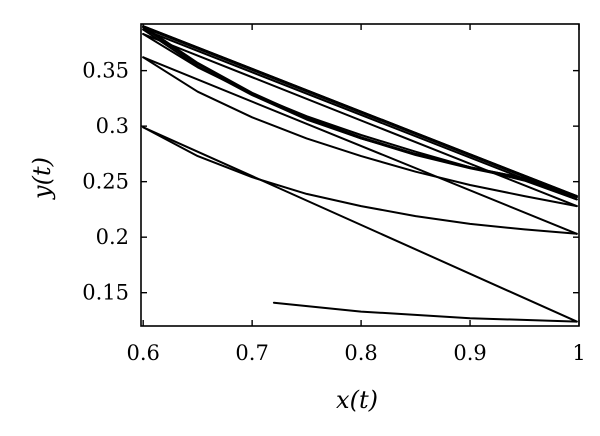 The height and width of the screenshot is (436, 600). I want to click on x-tick-label: 0.8, so click(360, 353).